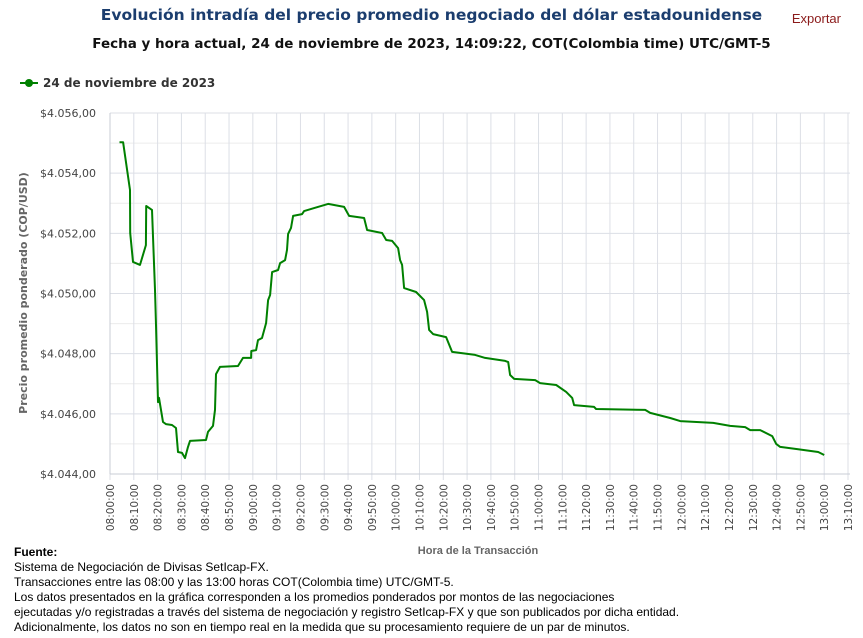 This screenshot has height=638, width=863. What do you see at coordinates (682, 507) in the screenshot?
I see `x-tick-label: 12:00:00` at bounding box center [682, 507].